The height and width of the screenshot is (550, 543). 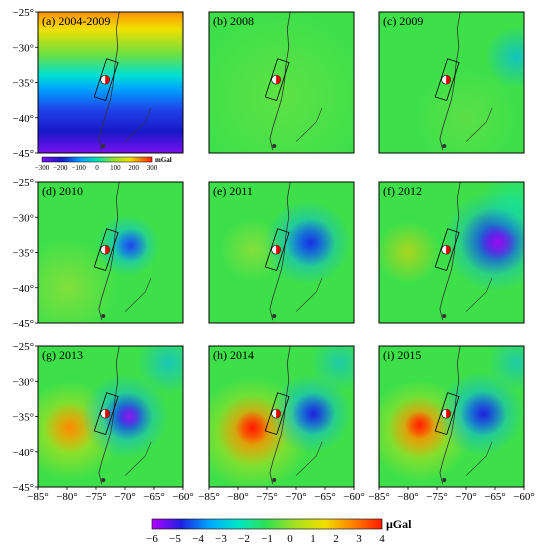 I want to click on panel-1: (a) 2004-2009, so click(x=110, y=82).